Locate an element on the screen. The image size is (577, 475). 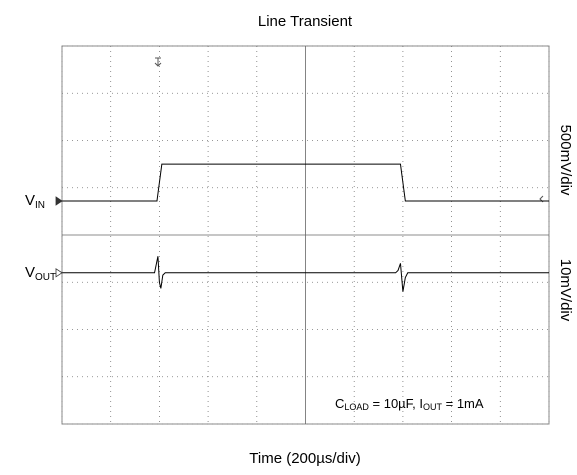
scale-label: 10mV/div is located at coordinates (565, 290).